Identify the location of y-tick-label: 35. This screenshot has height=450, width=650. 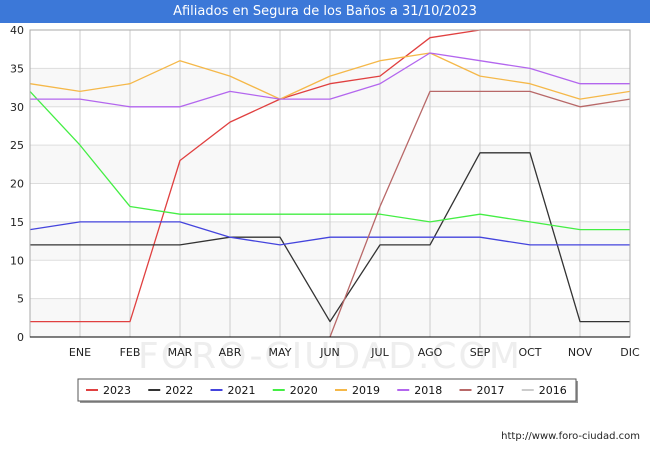
(17, 68).